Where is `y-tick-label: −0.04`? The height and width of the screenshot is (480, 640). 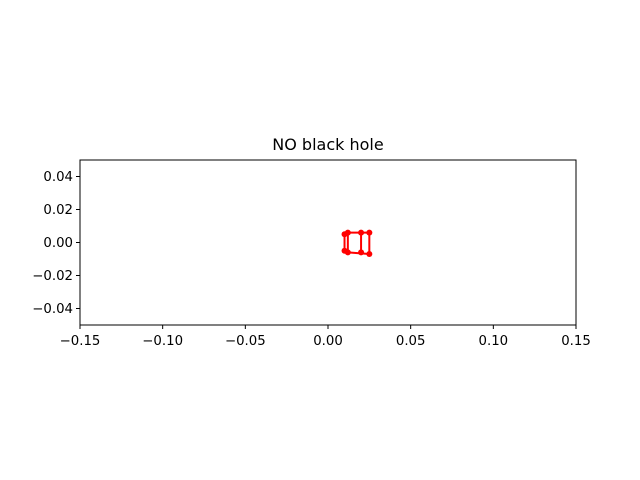 y-tick-label: −0.04 is located at coordinates (52, 309).